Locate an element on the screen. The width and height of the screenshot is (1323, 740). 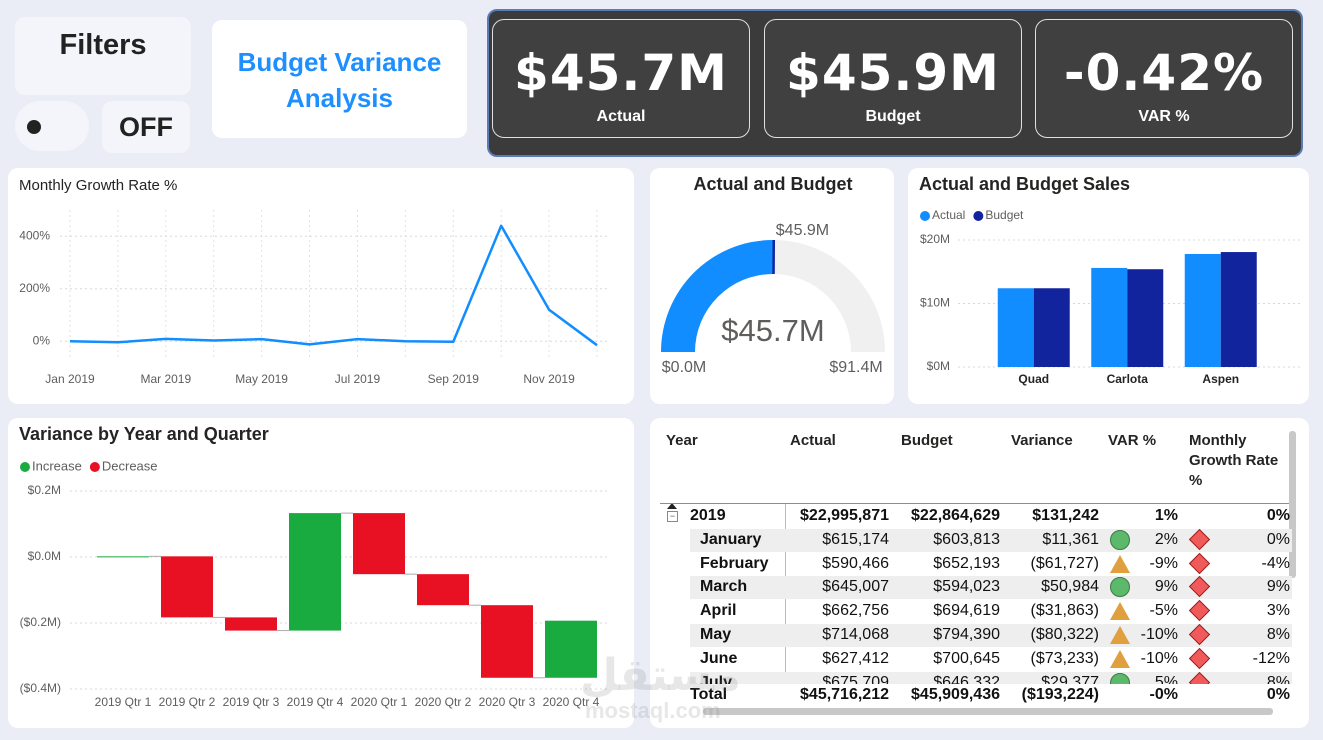
vertical-scrollbar is located at coordinates (1292, 504).